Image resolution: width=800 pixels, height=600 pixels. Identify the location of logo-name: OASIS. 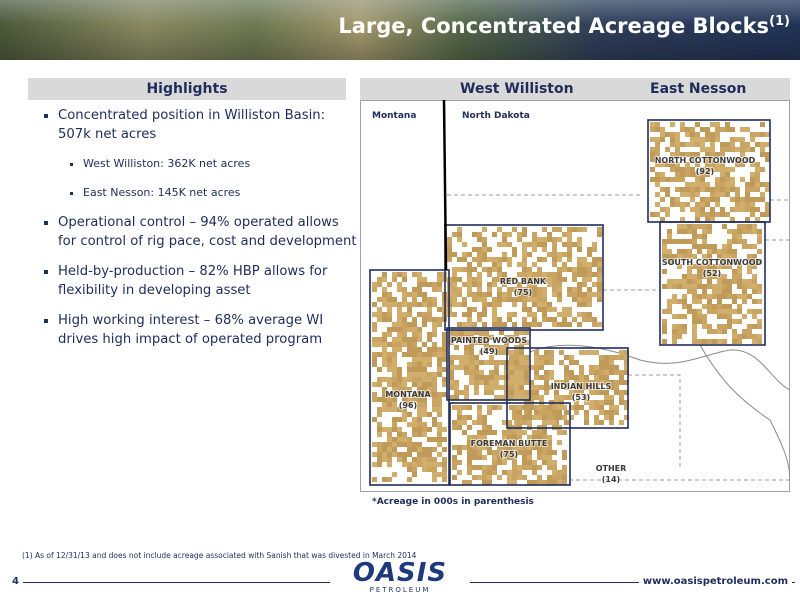
(400, 573).